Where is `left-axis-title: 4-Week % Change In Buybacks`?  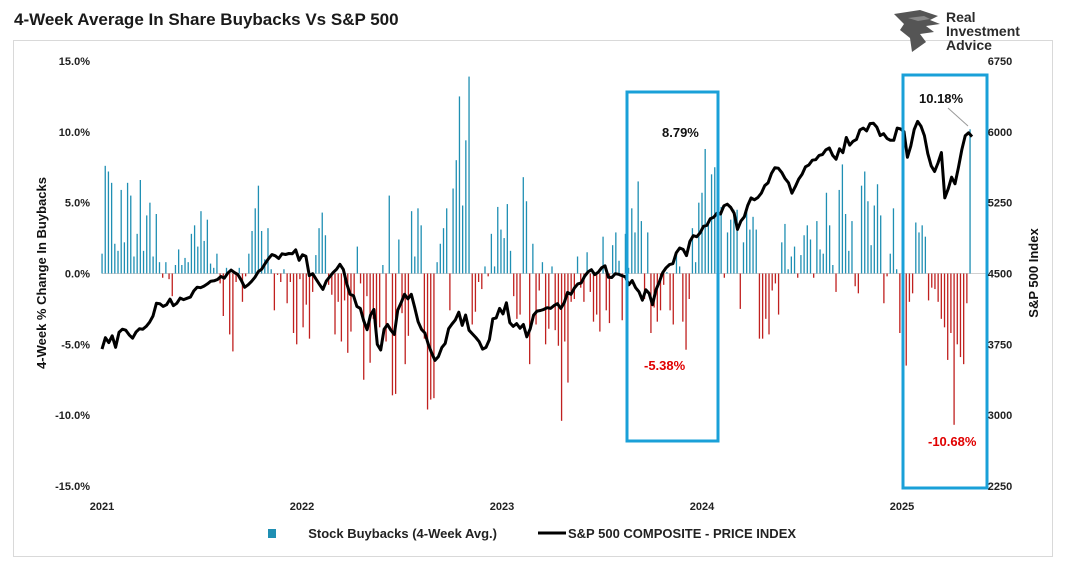
left-axis-title: 4-Week % Change In Buybacks is located at coordinates (41, 273).